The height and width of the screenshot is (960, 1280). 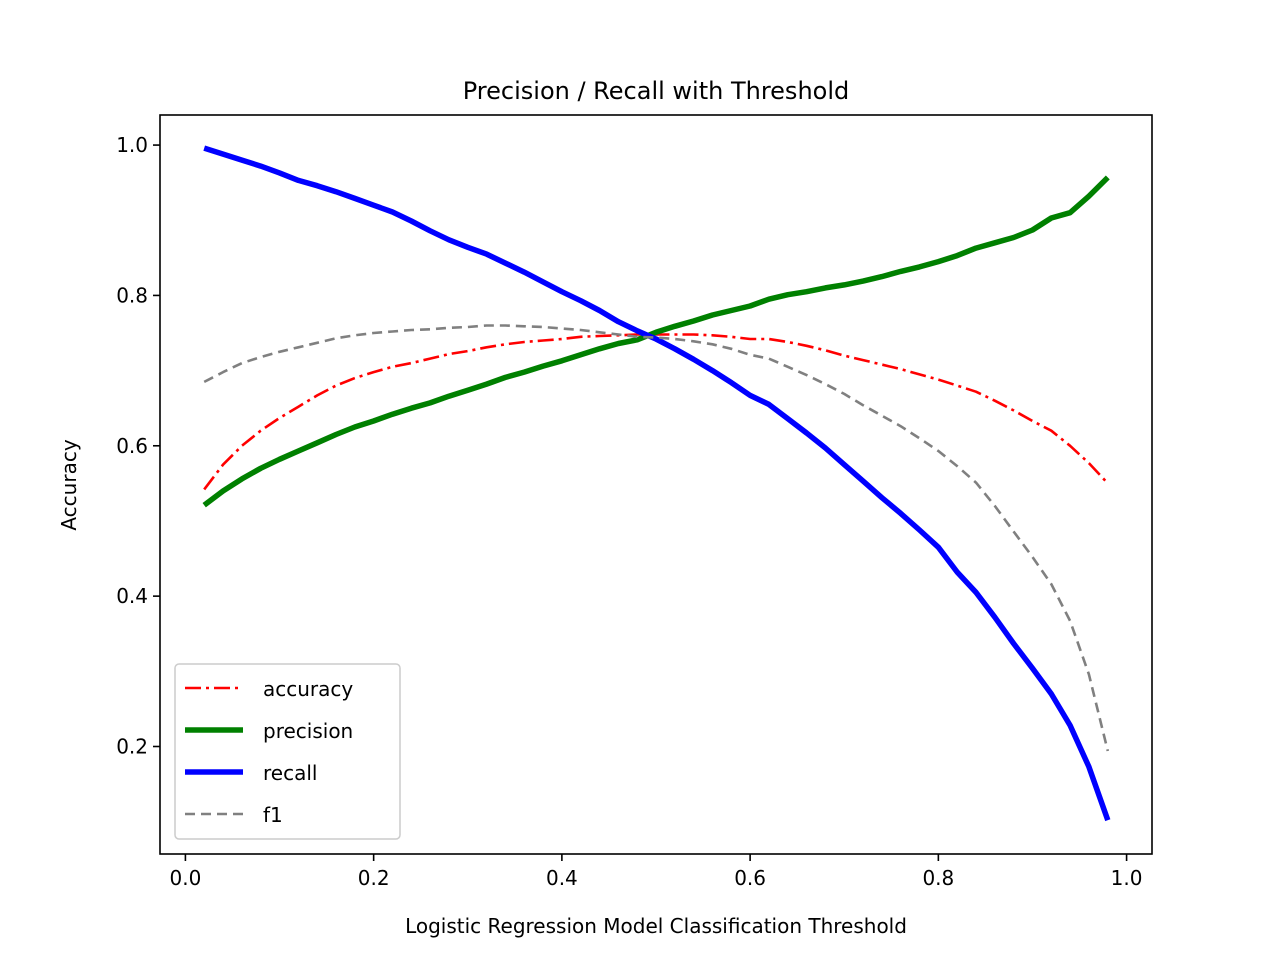 I want to click on x-tick-label: 1.0, so click(x=1127, y=878).